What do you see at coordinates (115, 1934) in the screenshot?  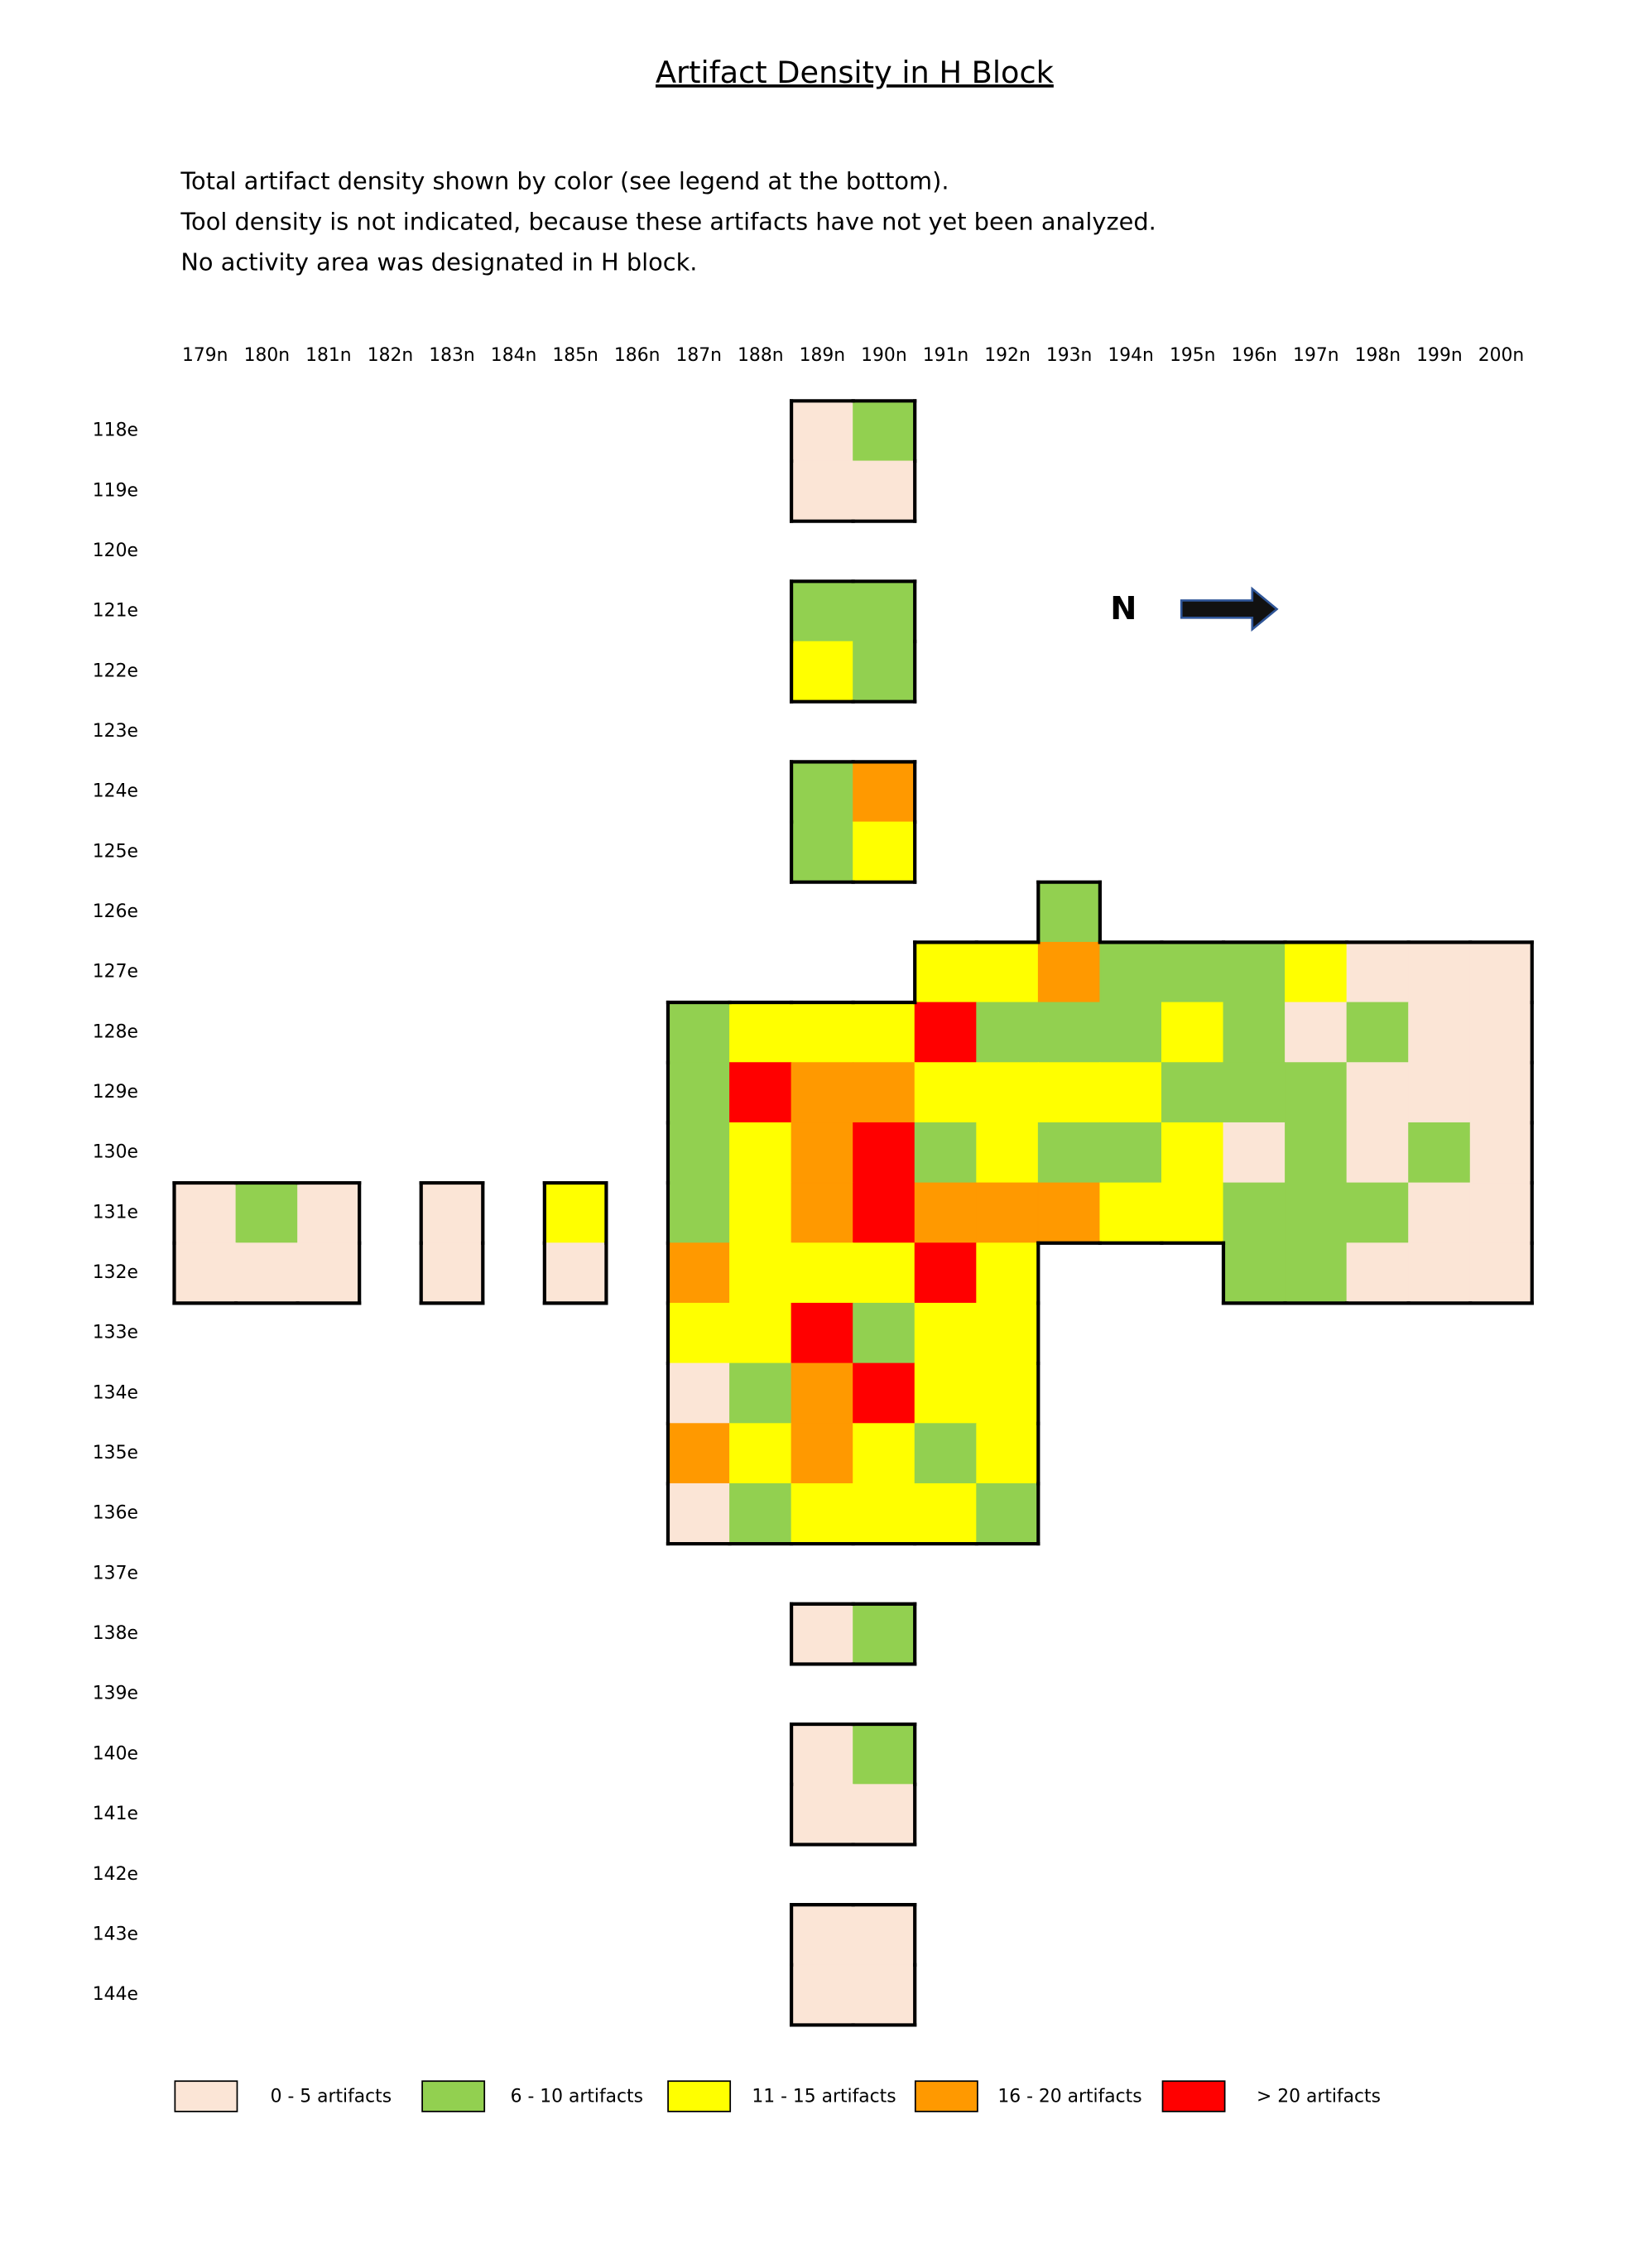 I see `row-label: 143e` at bounding box center [115, 1934].